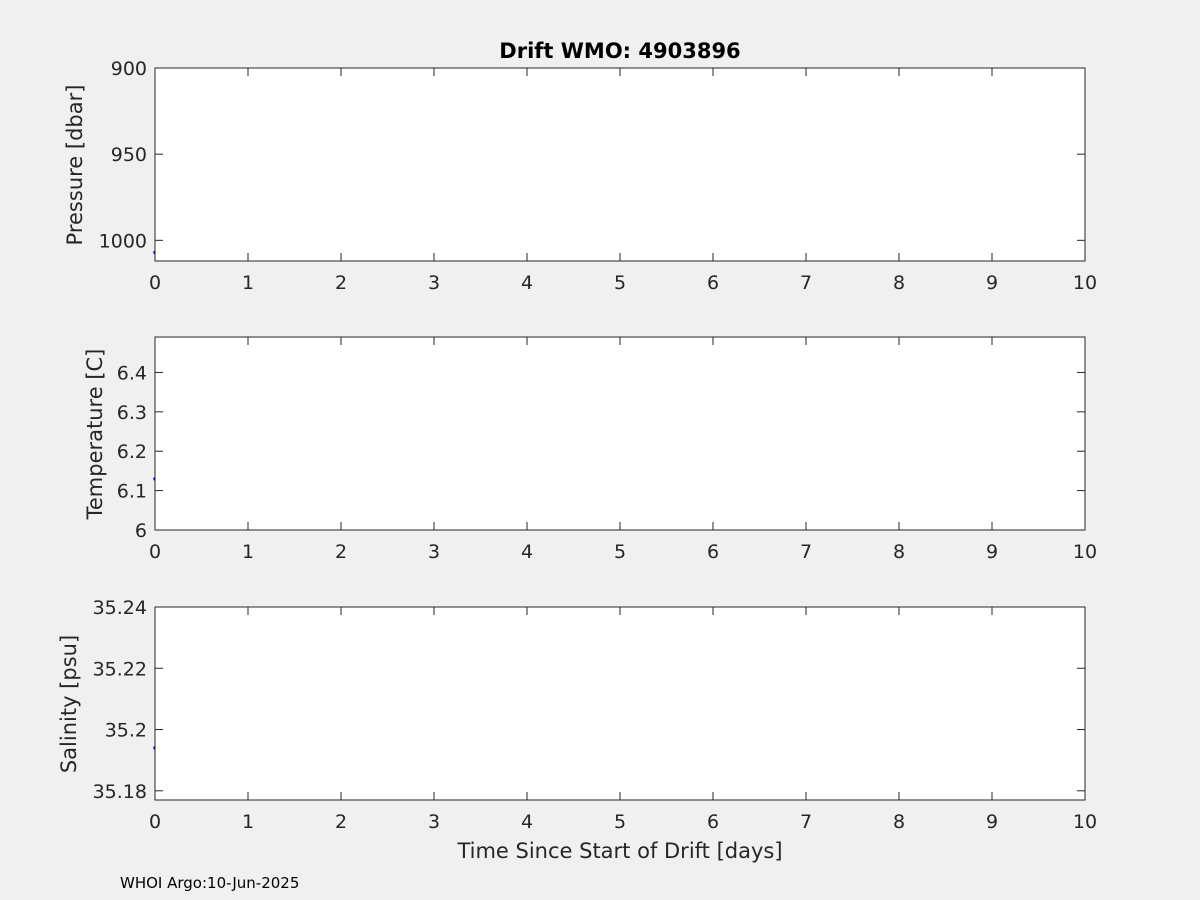 The width and height of the screenshot is (1200, 900). Describe the element at coordinates (75, 165) in the screenshot. I see `y-axis-label: Pressure [dbar]` at that location.